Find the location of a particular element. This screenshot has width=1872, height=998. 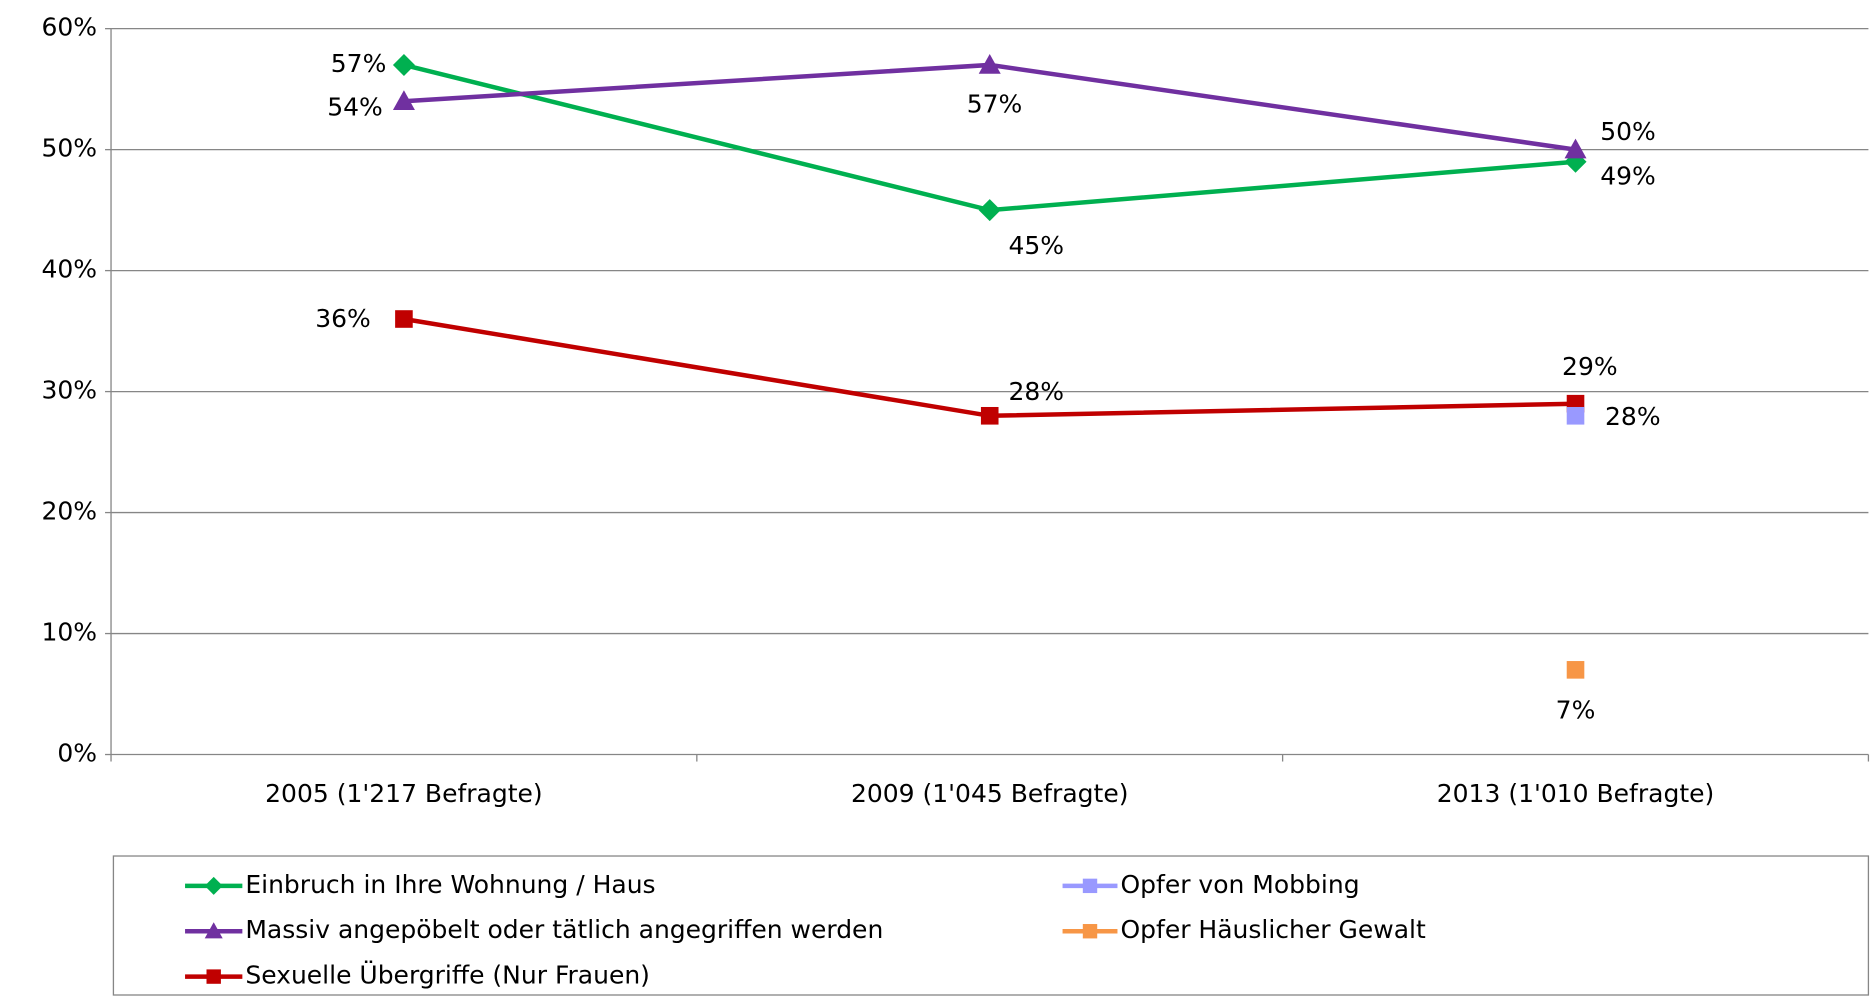

y-tick-label: 60% is located at coordinates (69, 27).